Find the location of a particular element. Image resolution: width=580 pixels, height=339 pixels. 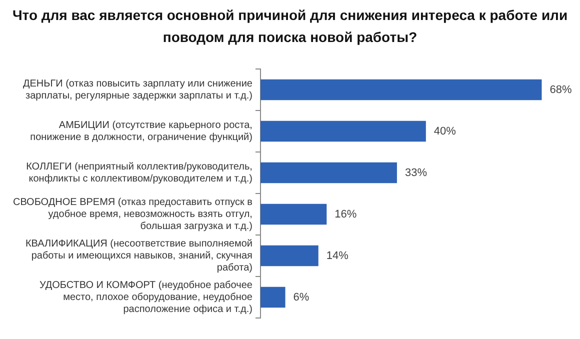

data-label: 6% is located at coordinates (301, 297).